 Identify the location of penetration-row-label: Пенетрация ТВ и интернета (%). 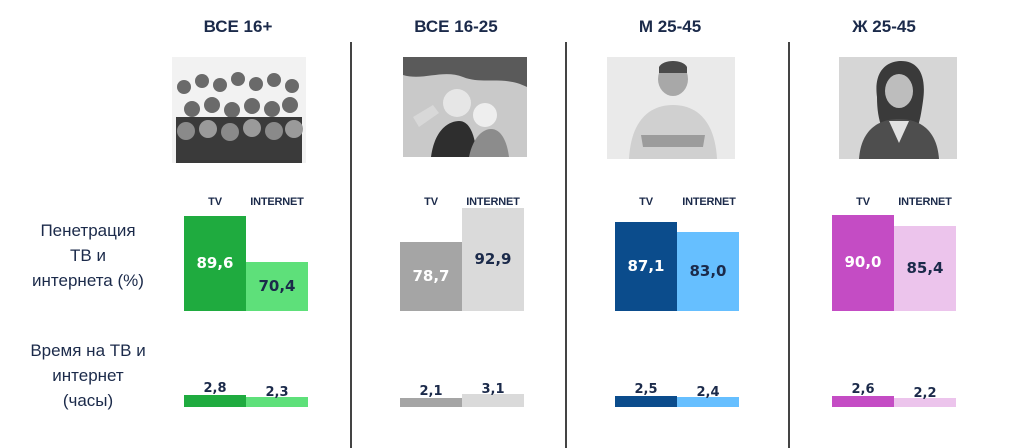
(88, 255).